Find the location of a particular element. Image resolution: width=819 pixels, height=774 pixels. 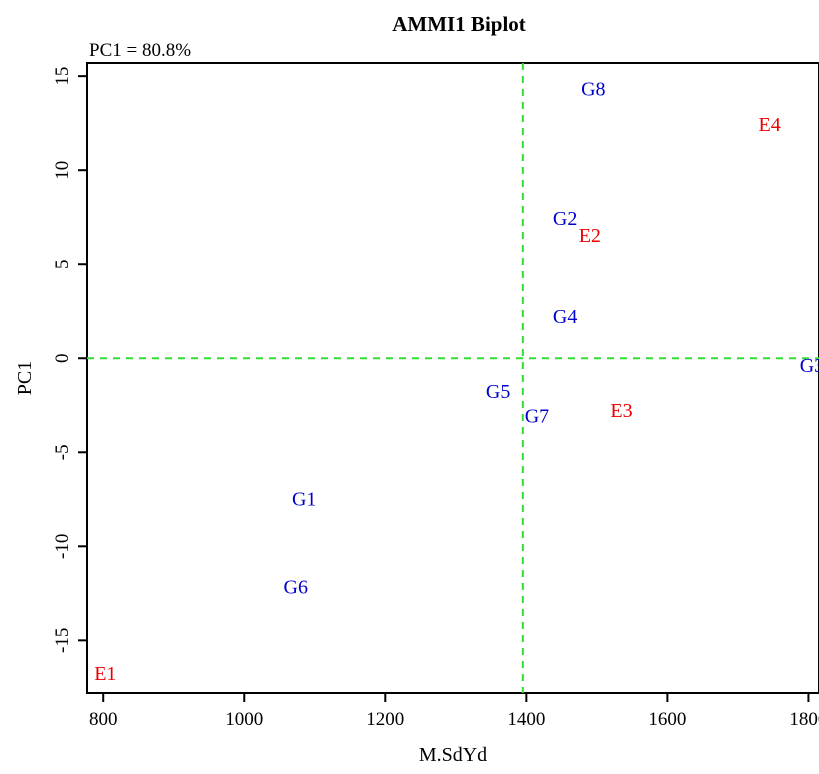

point-label-g6: G6 is located at coordinates (296, 588).